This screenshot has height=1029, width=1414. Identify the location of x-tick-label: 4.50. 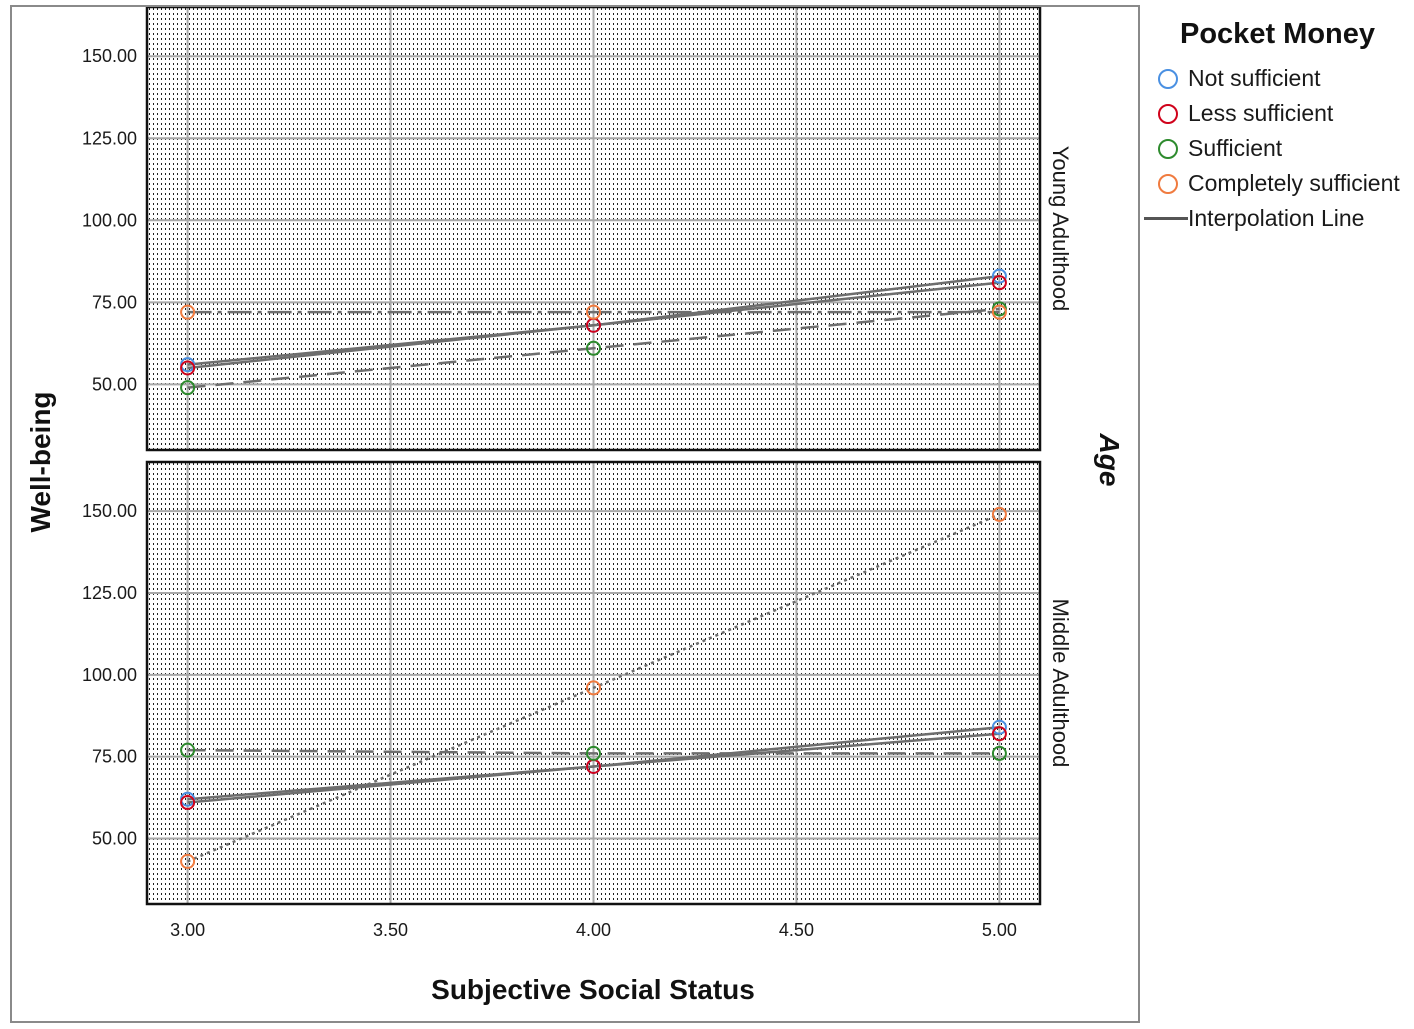
(796, 930).